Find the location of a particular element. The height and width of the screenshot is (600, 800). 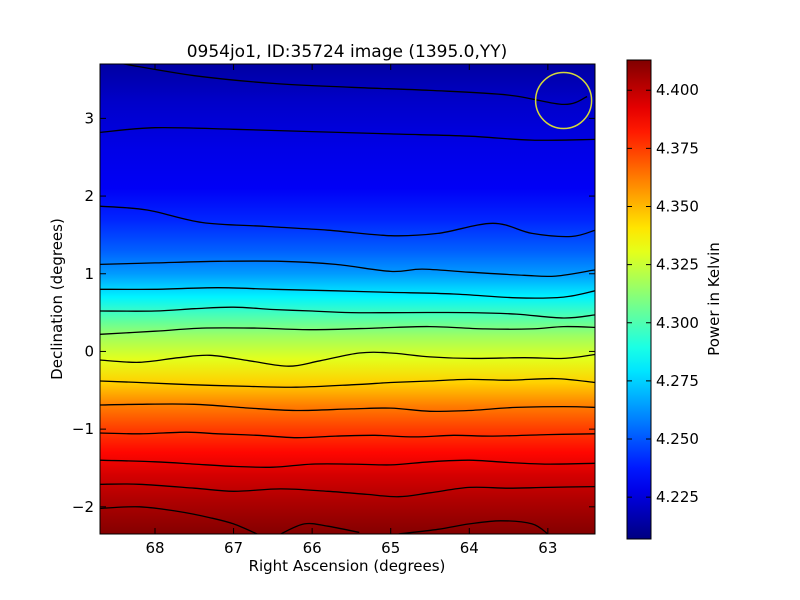

beam-circle is located at coordinates (563, 100).